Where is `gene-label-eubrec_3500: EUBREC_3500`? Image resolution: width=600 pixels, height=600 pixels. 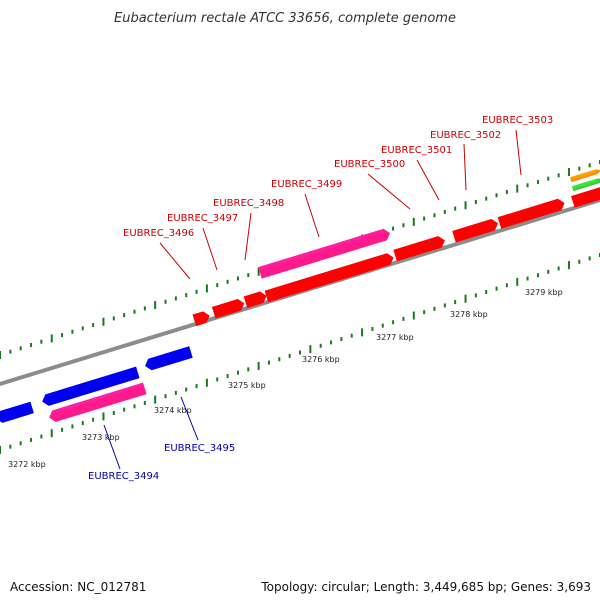
gene-label-eubrec_3500: EUBREC_3500 is located at coordinates (369, 164).